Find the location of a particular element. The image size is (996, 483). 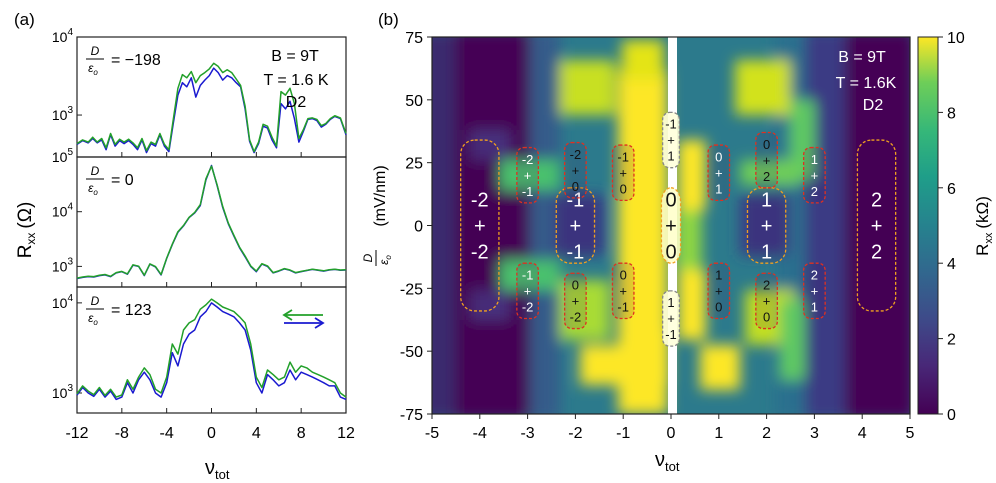

hm-x-tick-label: 0 is located at coordinates (671, 433).